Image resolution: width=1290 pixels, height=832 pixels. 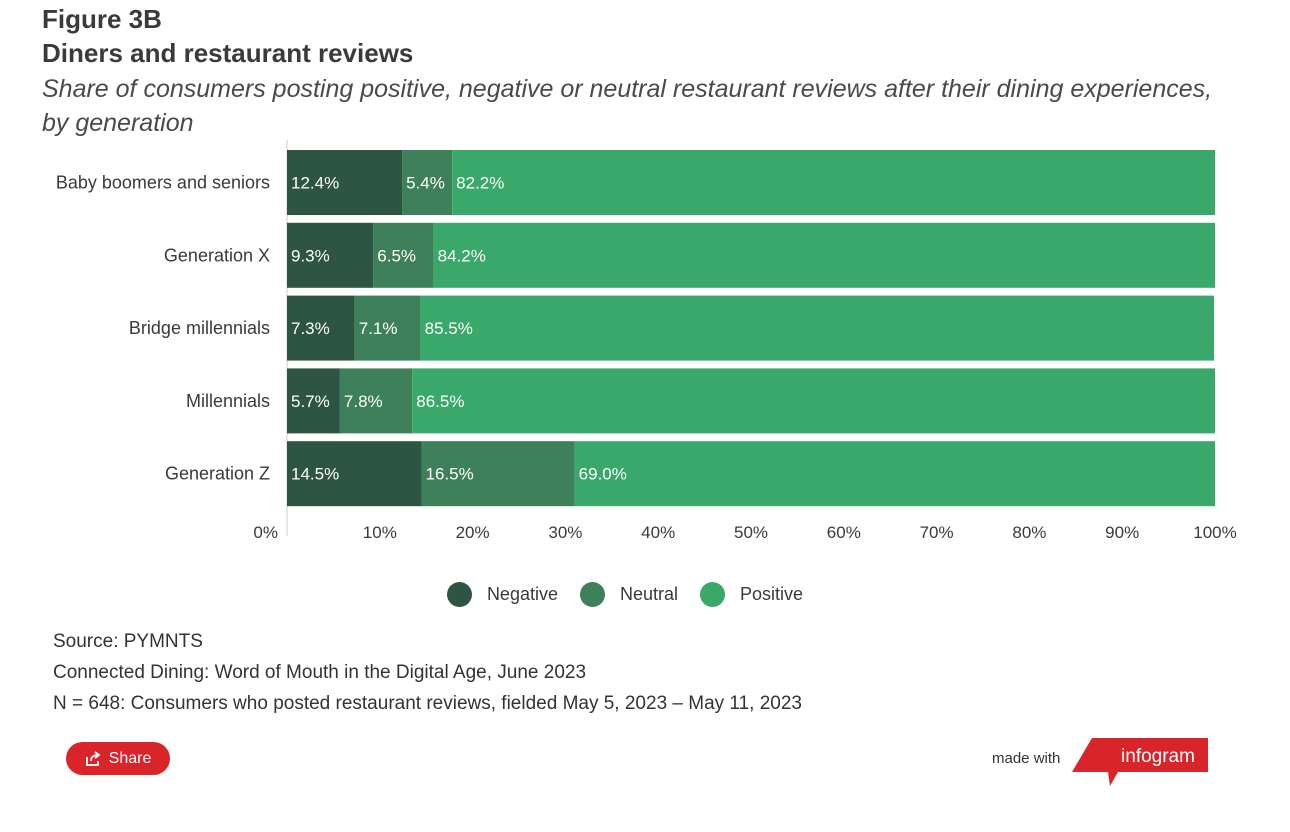 I want to click on bar-value-label: 86.5%, so click(x=440, y=401).